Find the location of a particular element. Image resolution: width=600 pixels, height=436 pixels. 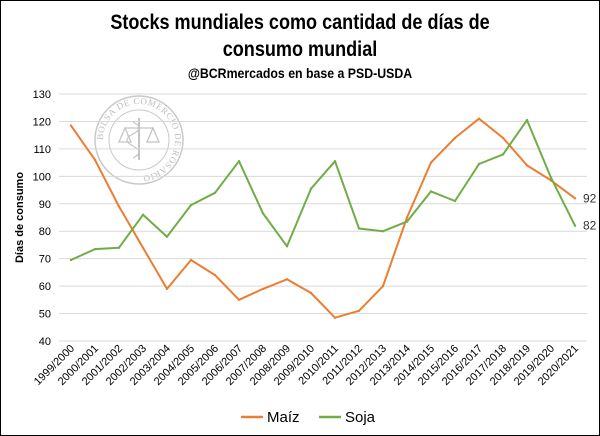

y-axis-ticks: 40 50 60 70 80 90 100 110 120 130 is located at coordinates (42, 218).